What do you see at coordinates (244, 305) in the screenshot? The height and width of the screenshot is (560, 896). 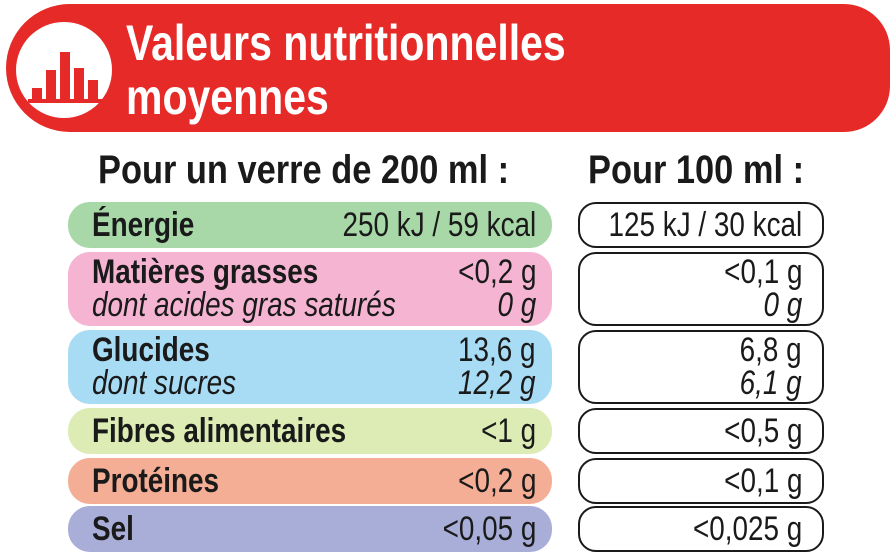 I see `nutrient-sub-label: dont acides gras saturés` at bounding box center [244, 305].